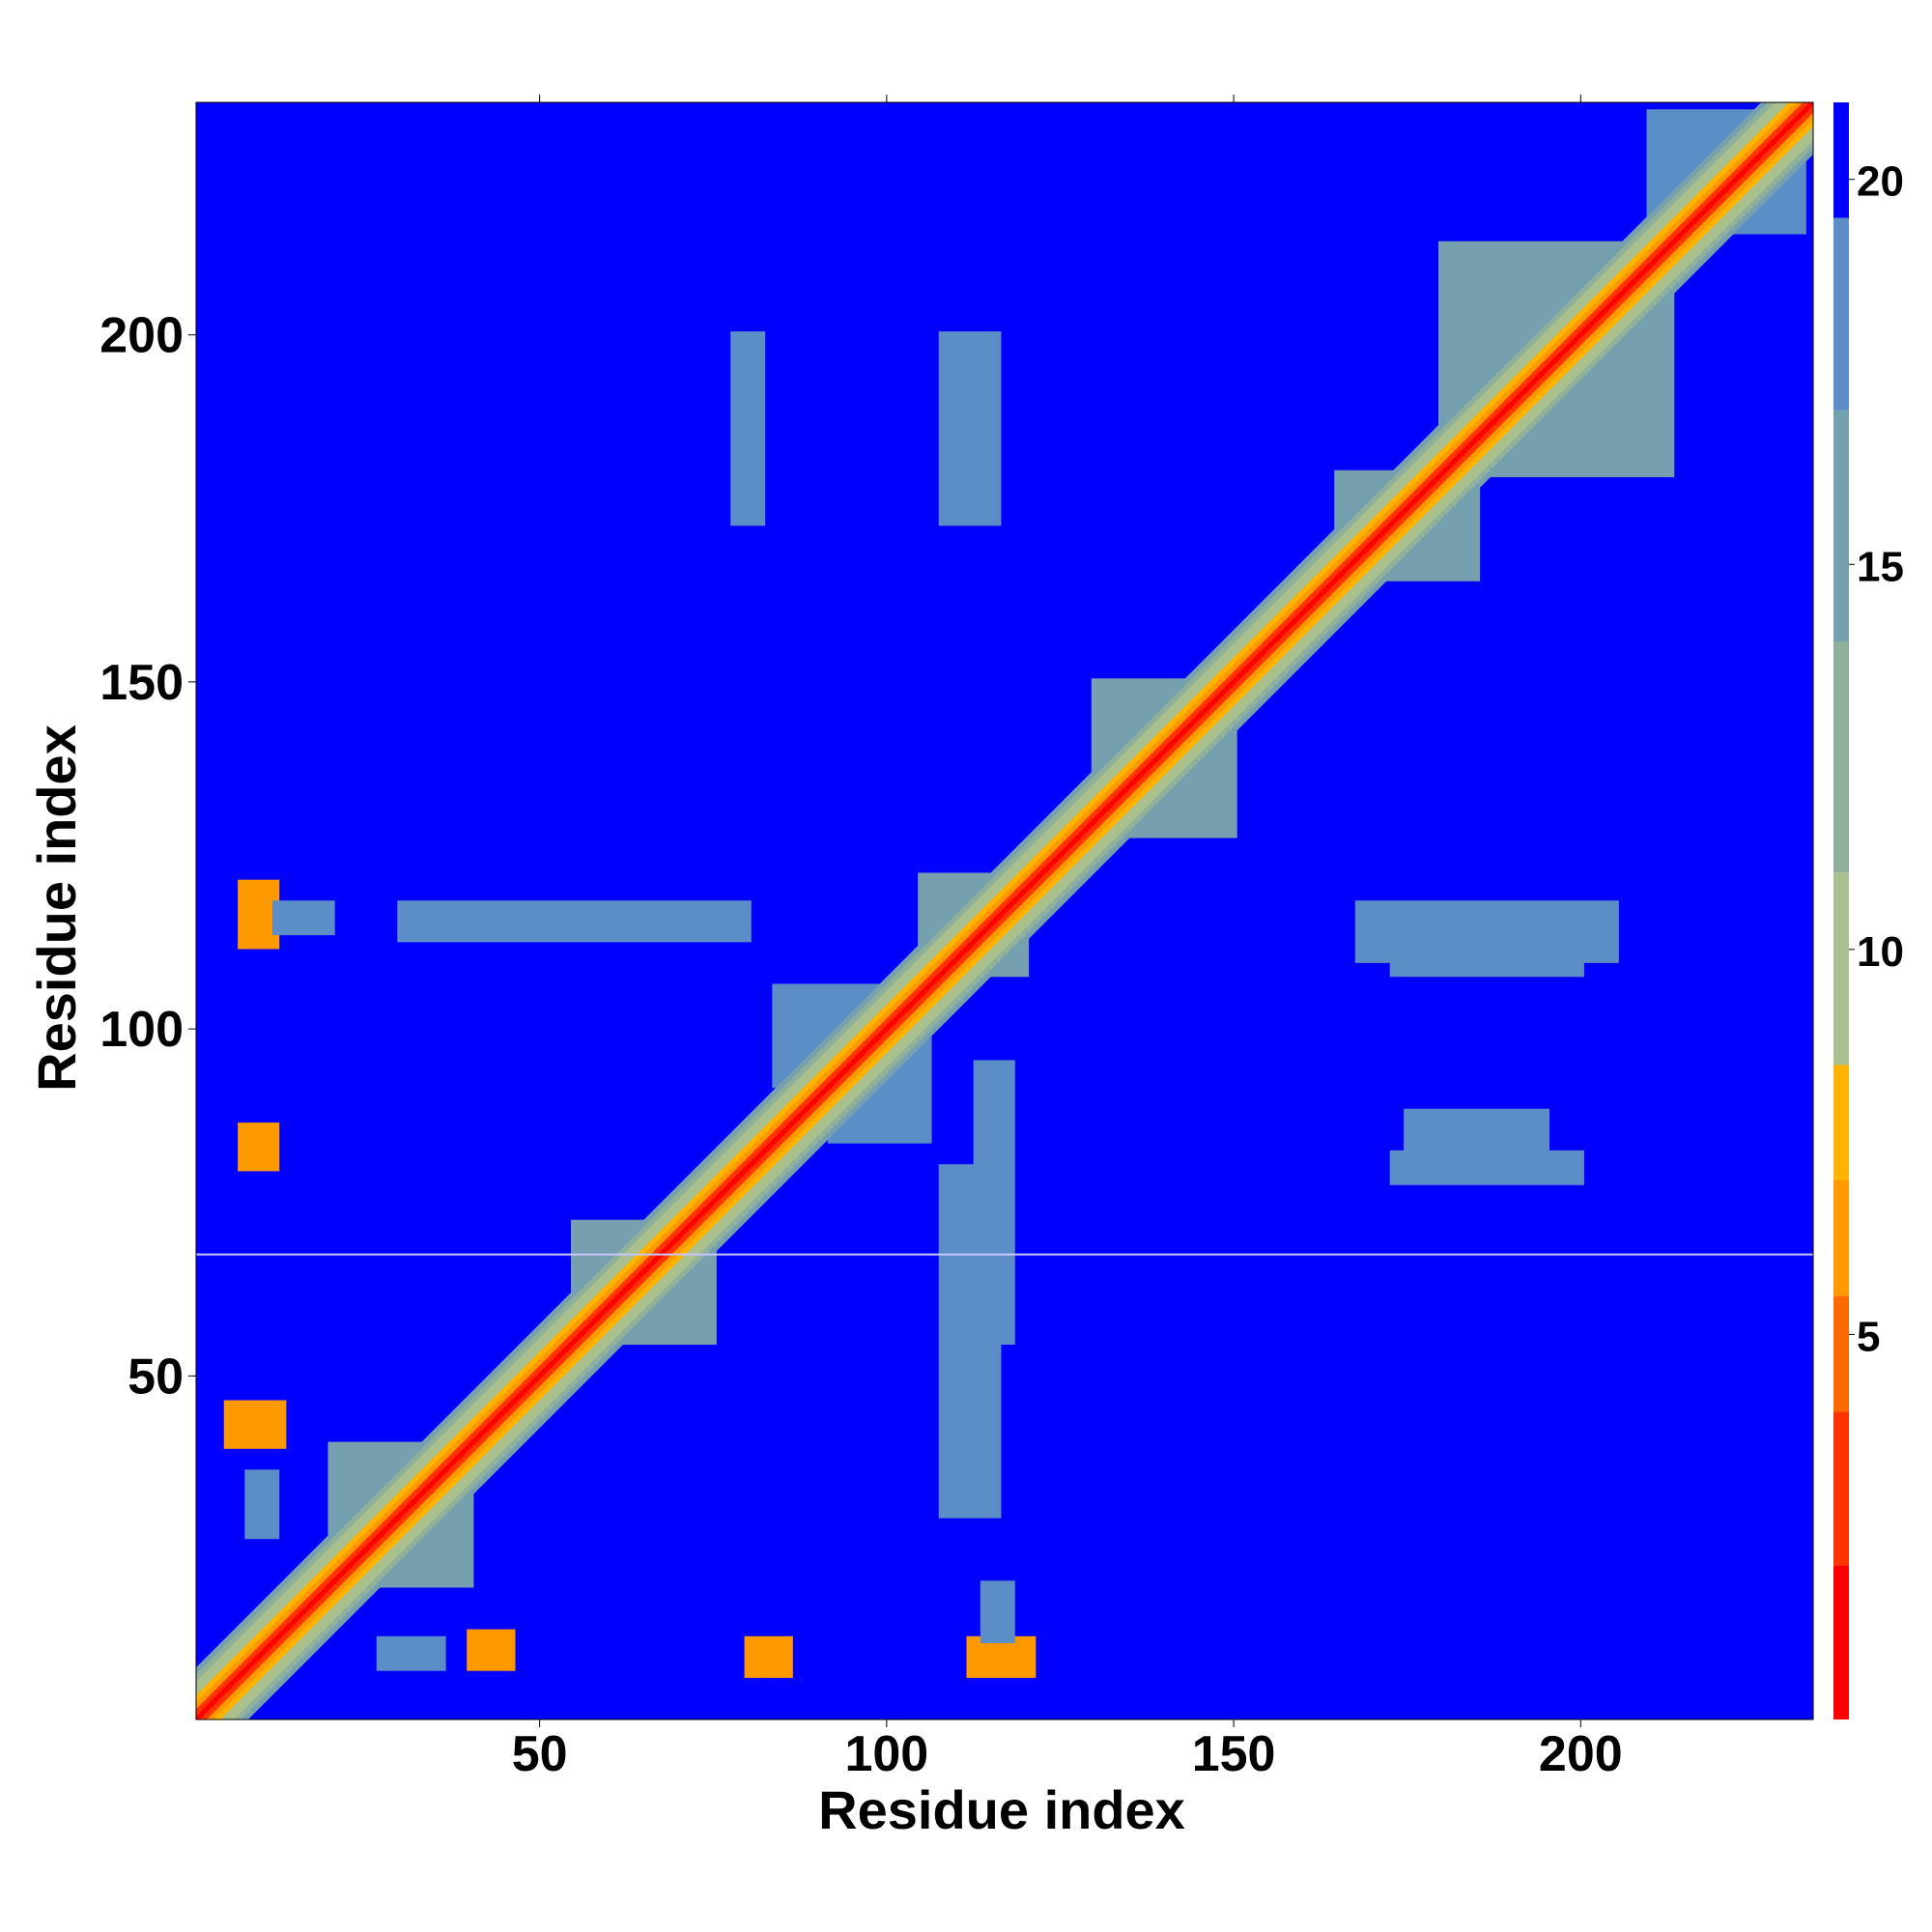 The width and height of the screenshot is (1932, 1932). Describe the element at coordinates (156, 1377) in the screenshot. I see `y-tick-label: 50` at that location.